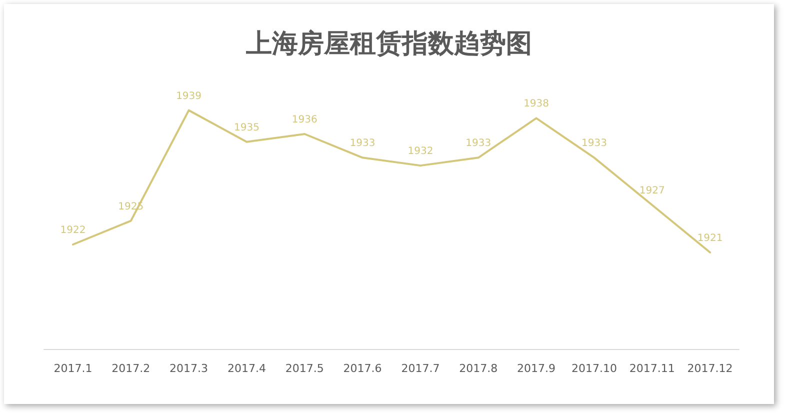 This screenshot has height=420, width=805. What do you see at coordinates (478, 368) in the screenshot?
I see `x-tick-label: 2017.8` at bounding box center [478, 368].